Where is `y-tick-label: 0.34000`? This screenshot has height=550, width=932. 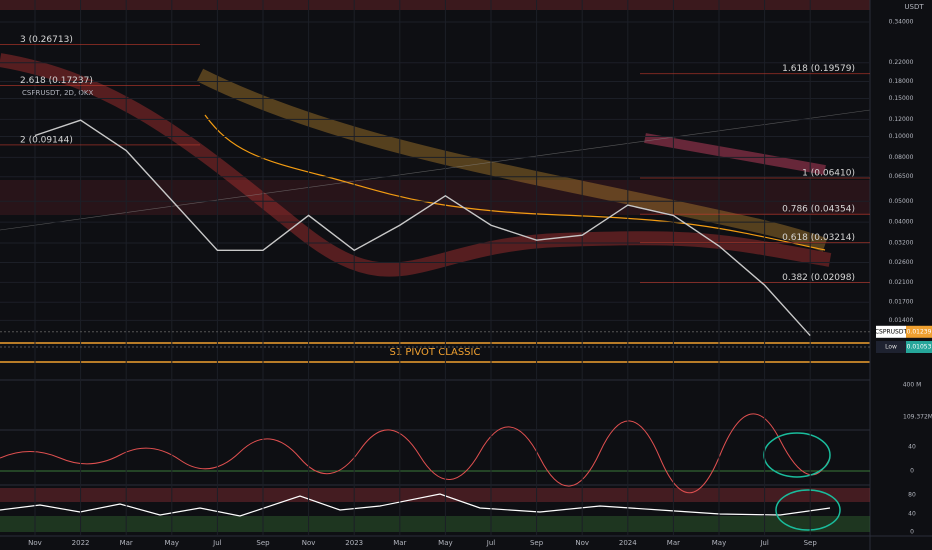
y-tick-label: 0.34000 is located at coordinates (901, 21).